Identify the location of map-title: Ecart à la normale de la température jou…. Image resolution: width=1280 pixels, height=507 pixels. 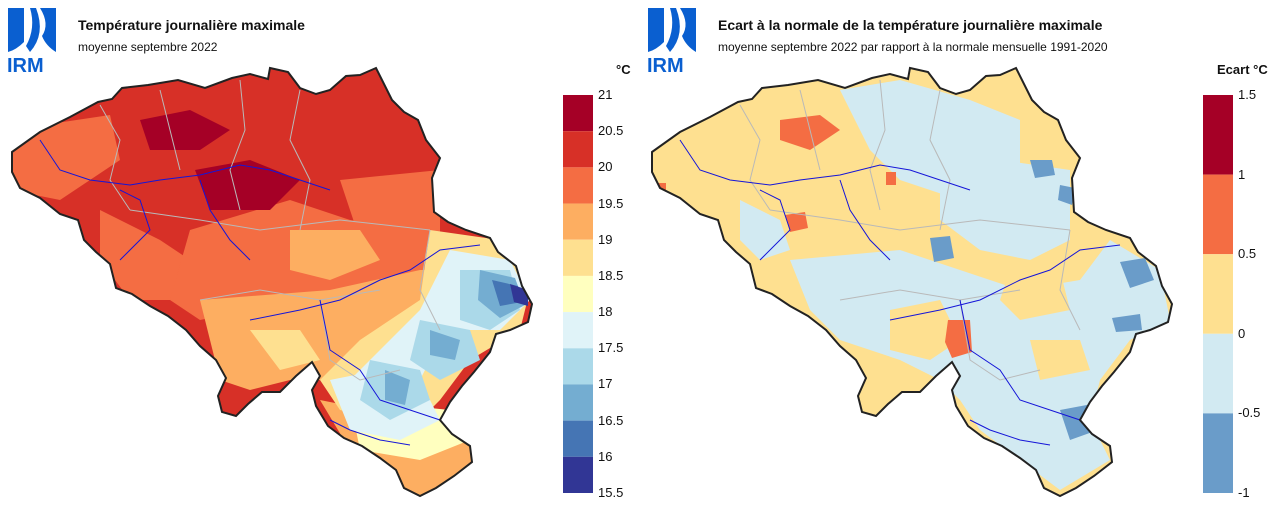
(910, 25).